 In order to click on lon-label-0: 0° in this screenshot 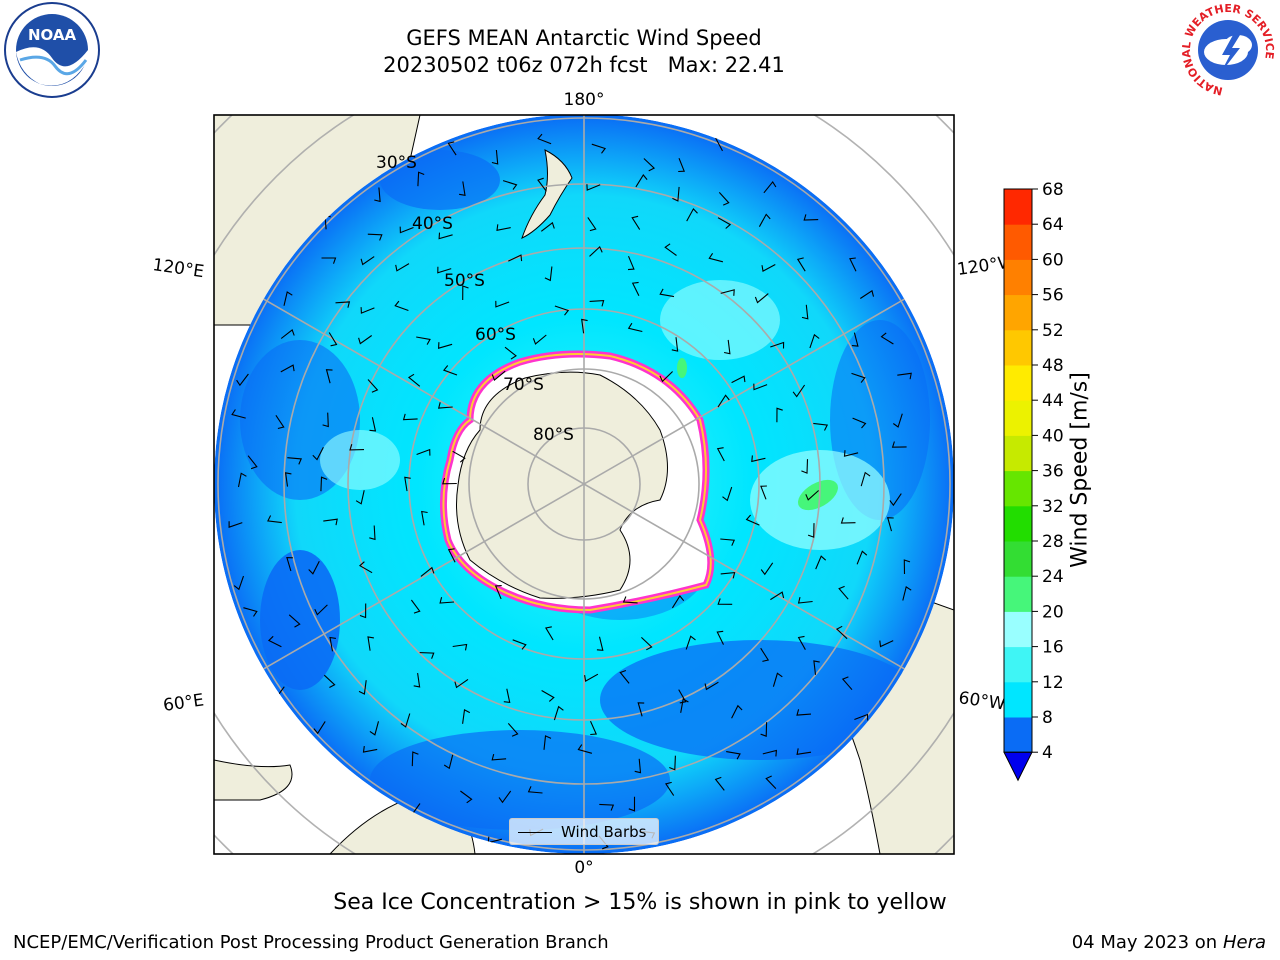, I will do `click(583, 868)`.